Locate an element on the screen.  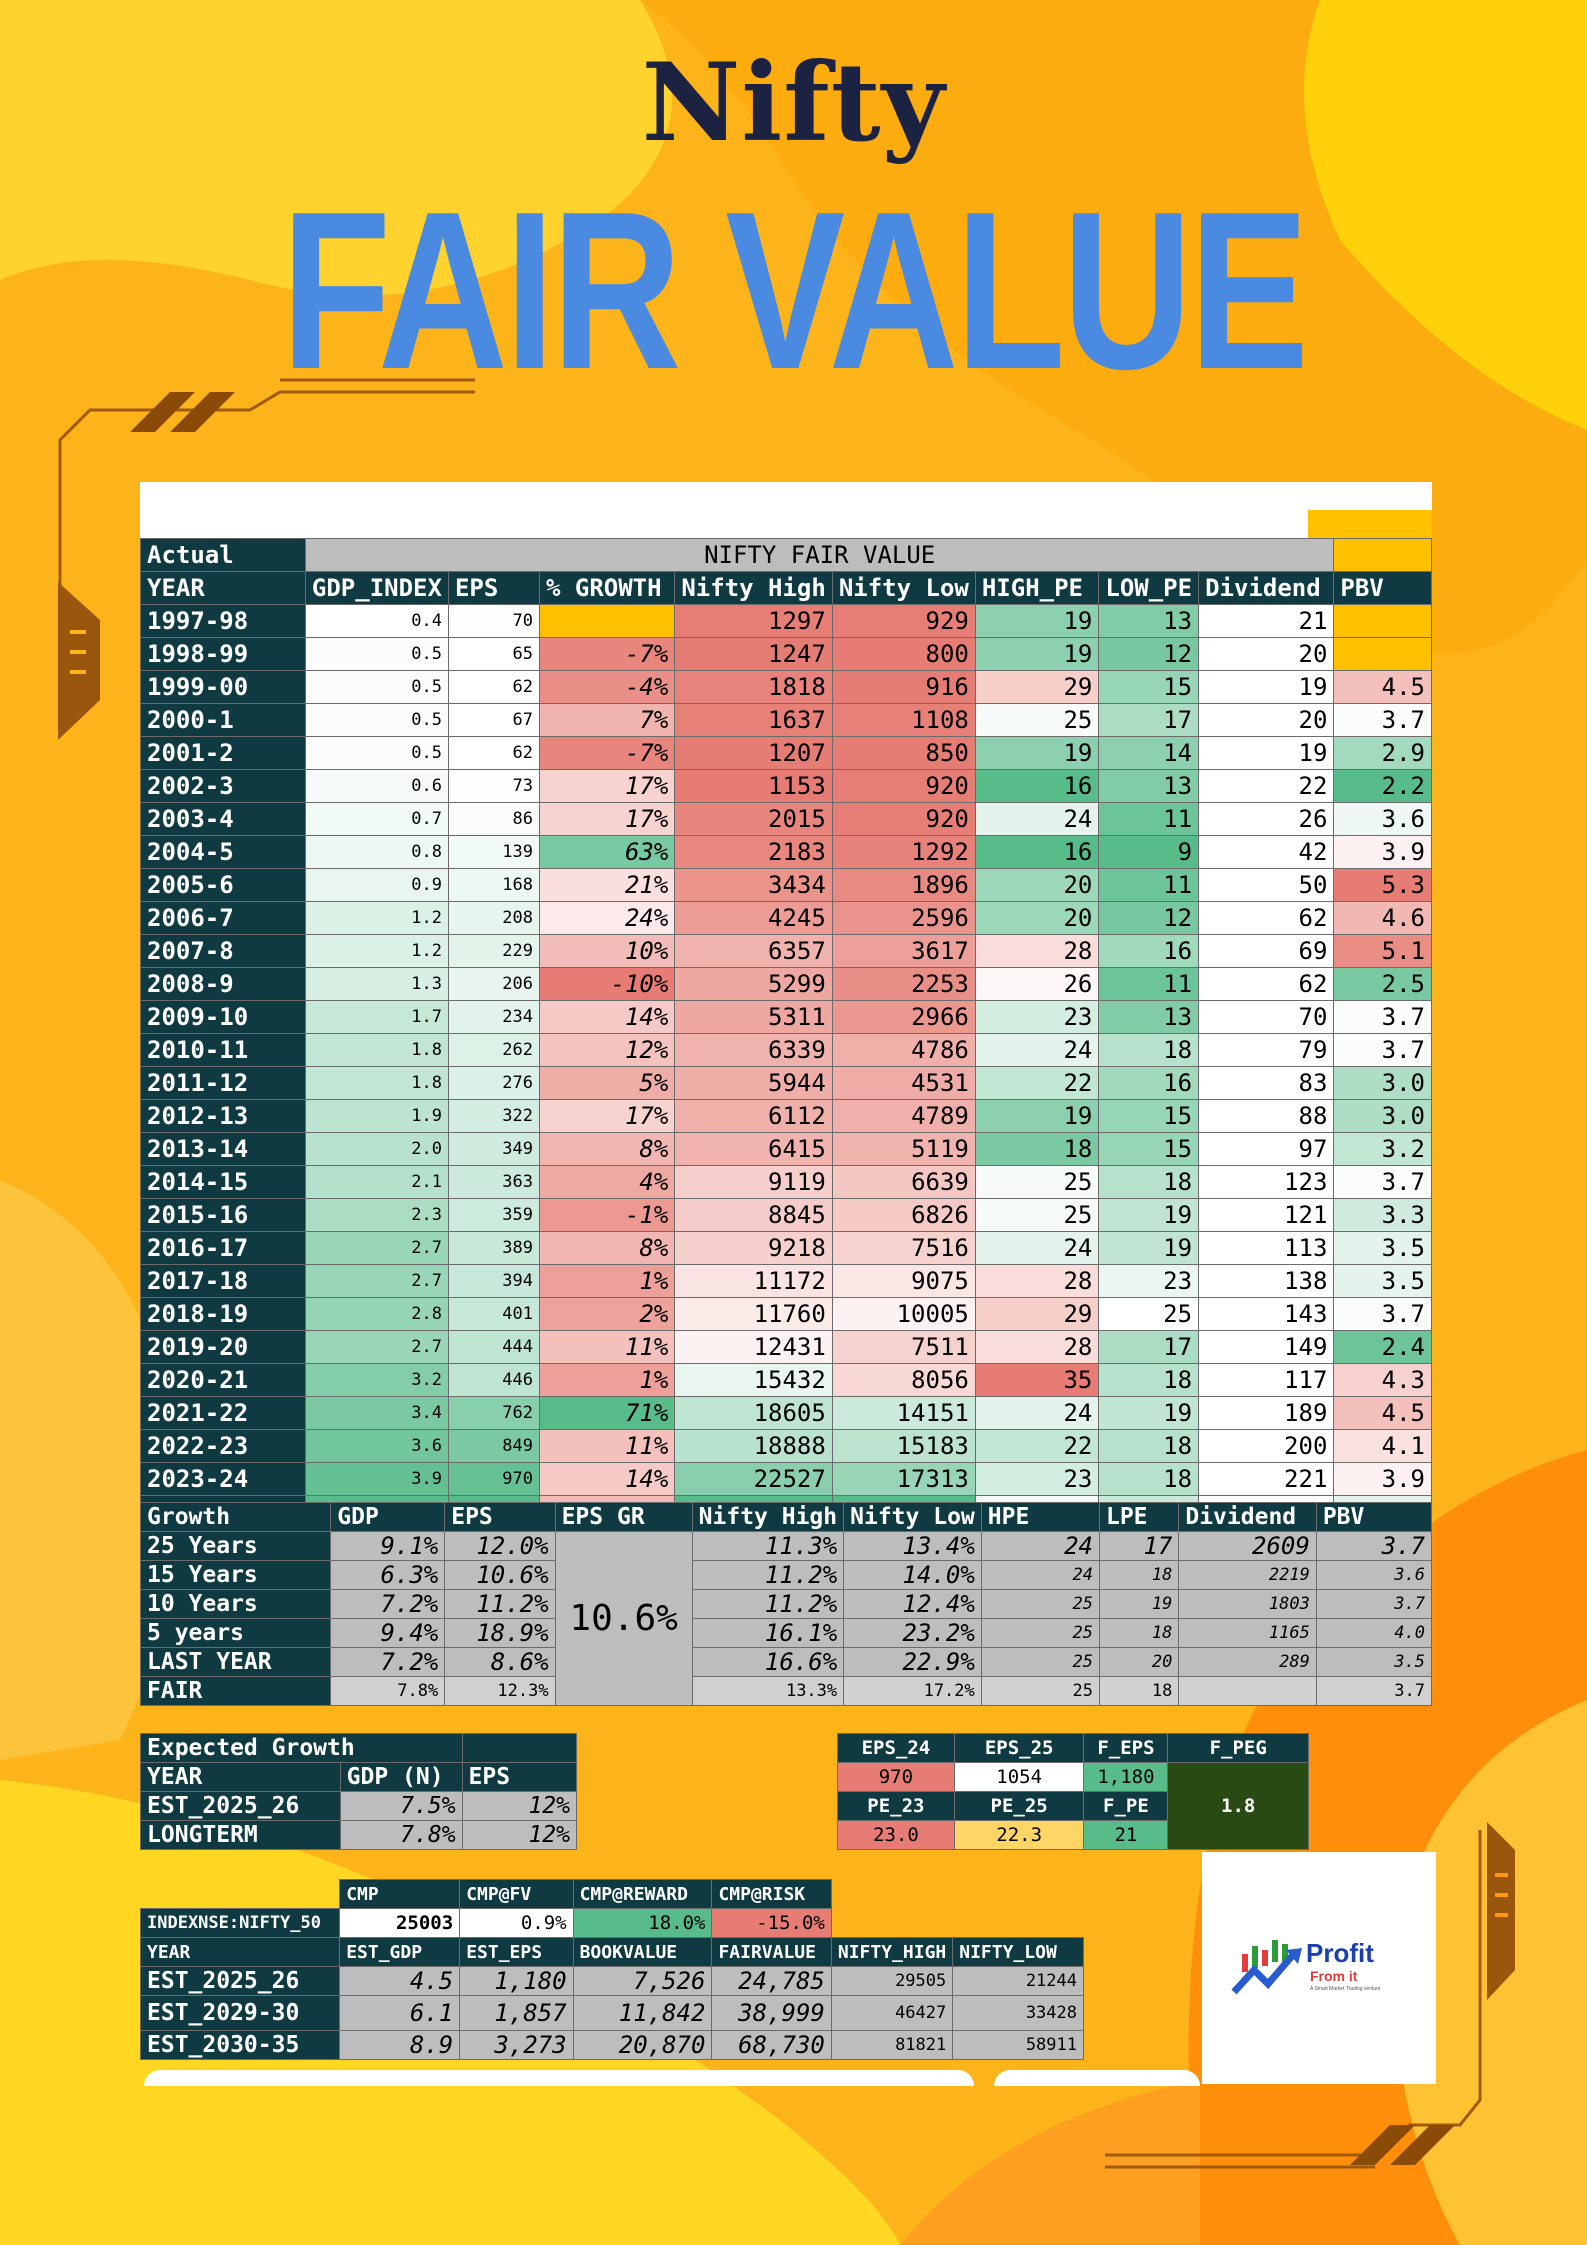
year-cell: 2023-24 is located at coordinates (223, 1479).